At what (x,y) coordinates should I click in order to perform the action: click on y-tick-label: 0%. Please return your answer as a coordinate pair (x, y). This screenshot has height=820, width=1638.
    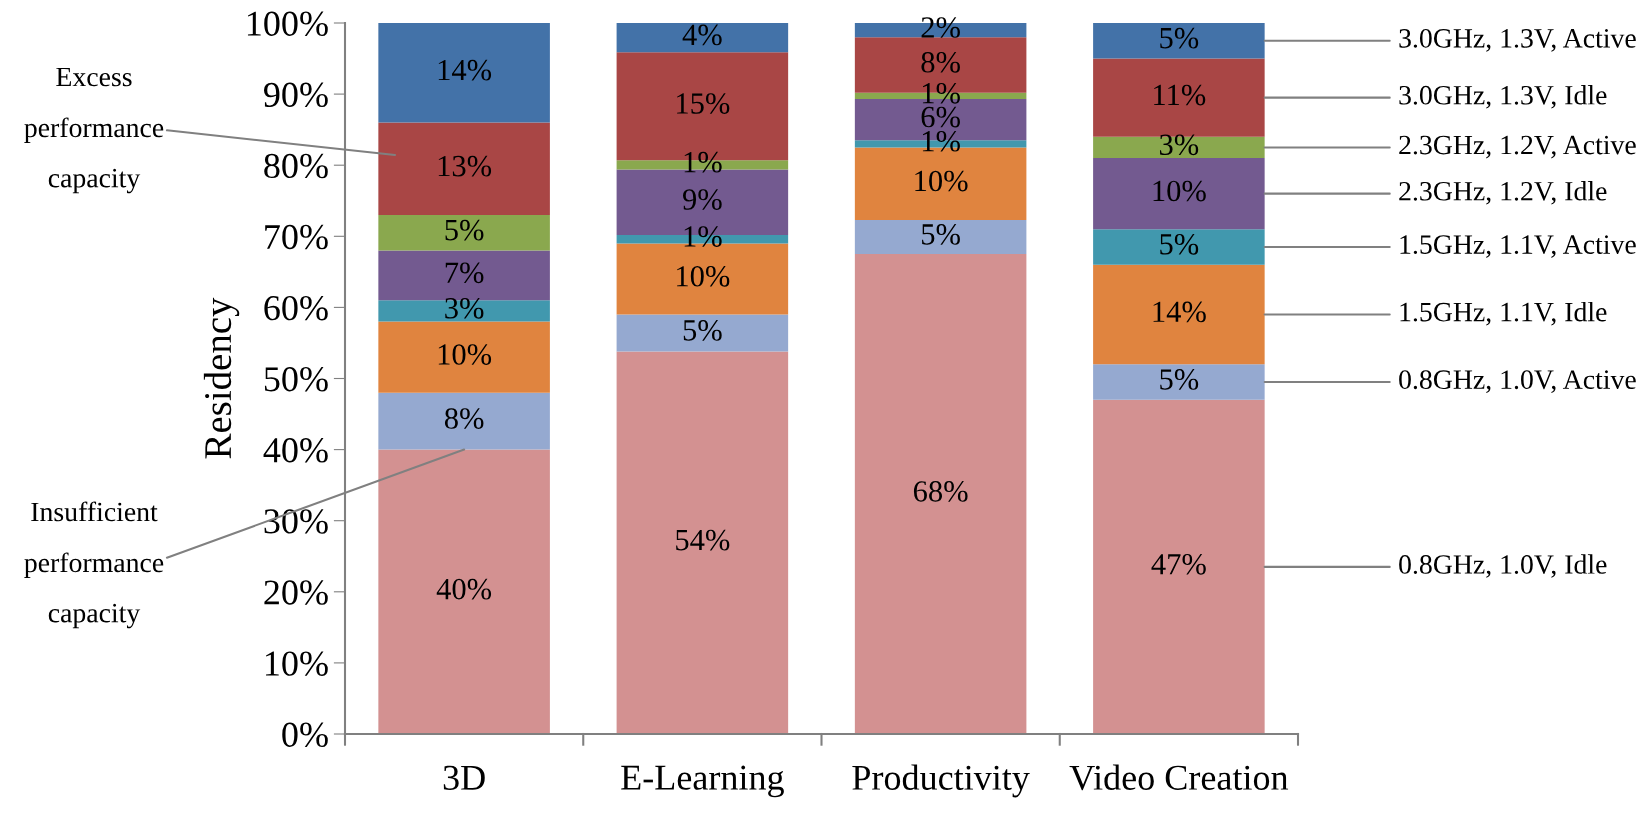
    Looking at the image, I should click on (305, 734).